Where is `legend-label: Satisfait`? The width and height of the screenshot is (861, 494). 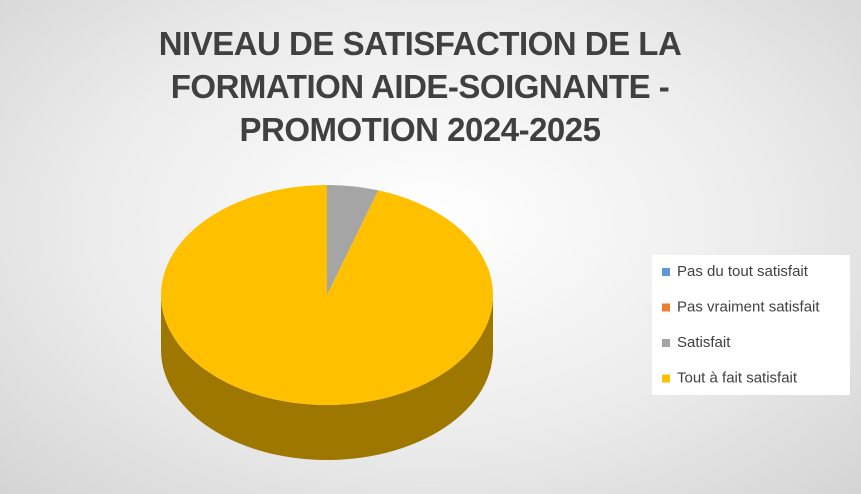
legend-label: Satisfait is located at coordinates (704, 342).